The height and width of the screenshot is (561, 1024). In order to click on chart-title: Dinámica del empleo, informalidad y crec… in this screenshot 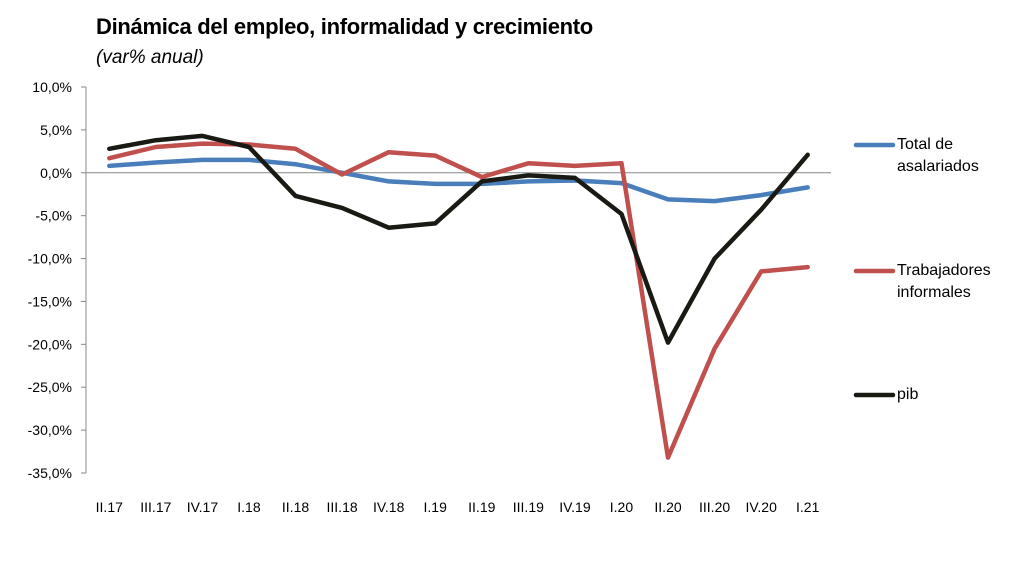, I will do `click(344, 26)`.